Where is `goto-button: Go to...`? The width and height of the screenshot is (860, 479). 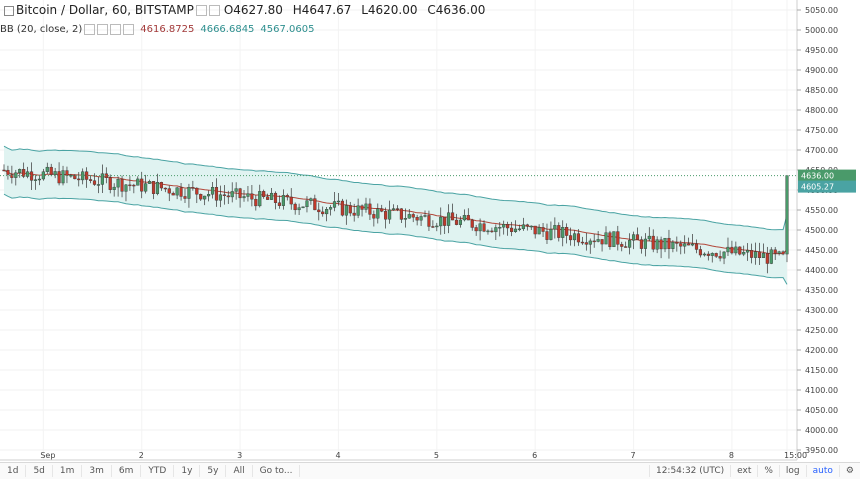
goto-button: Go to... is located at coordinates (277, 471).